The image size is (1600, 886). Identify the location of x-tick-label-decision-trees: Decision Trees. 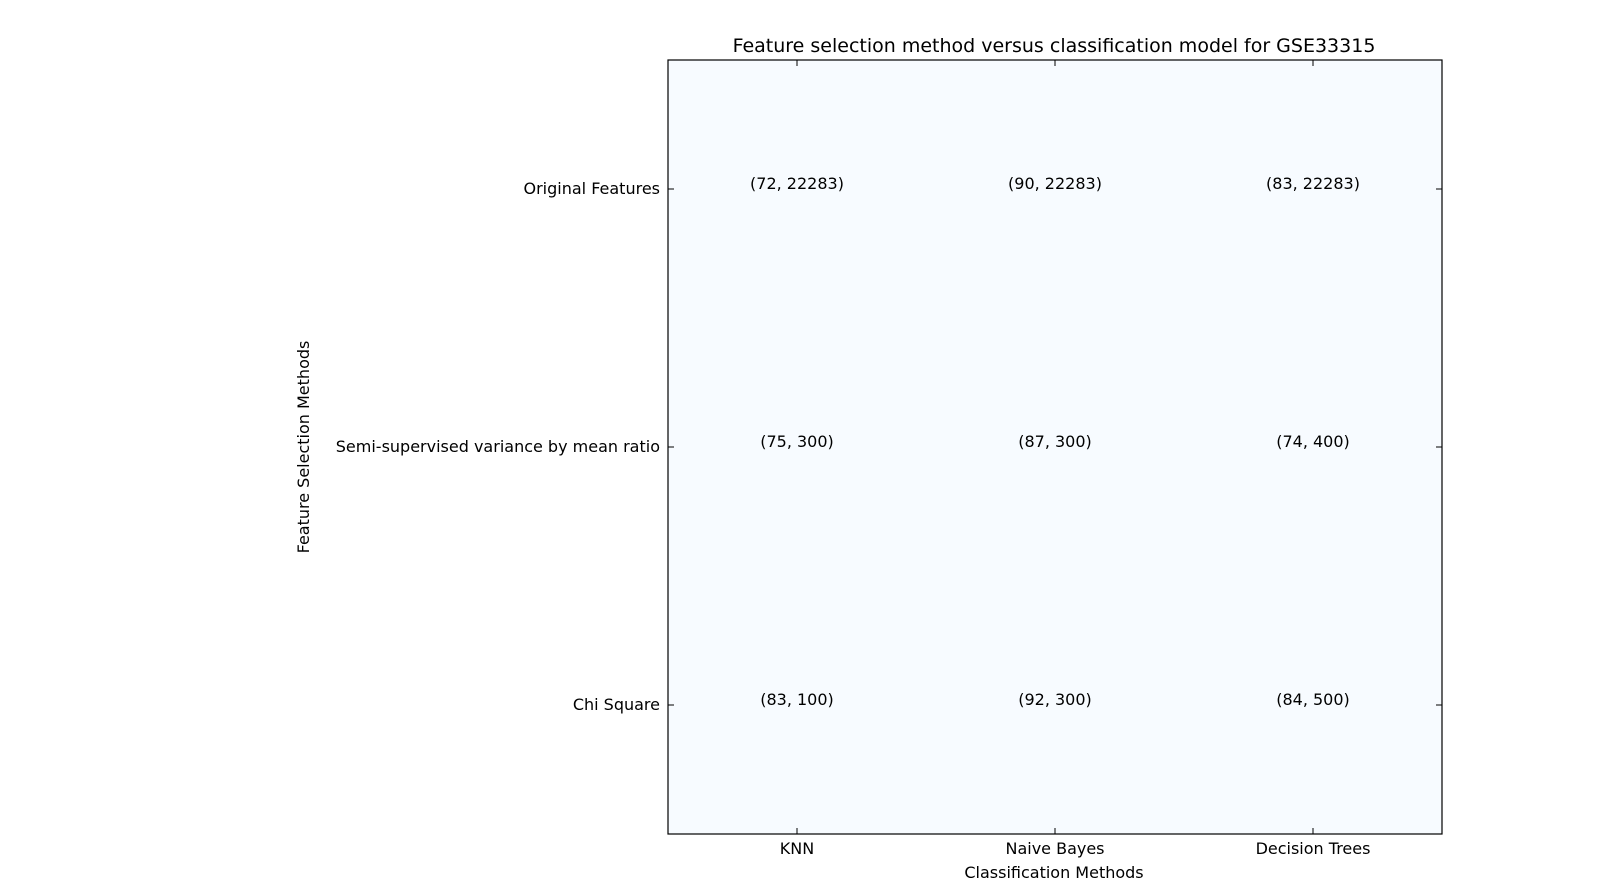
(1313, 848).